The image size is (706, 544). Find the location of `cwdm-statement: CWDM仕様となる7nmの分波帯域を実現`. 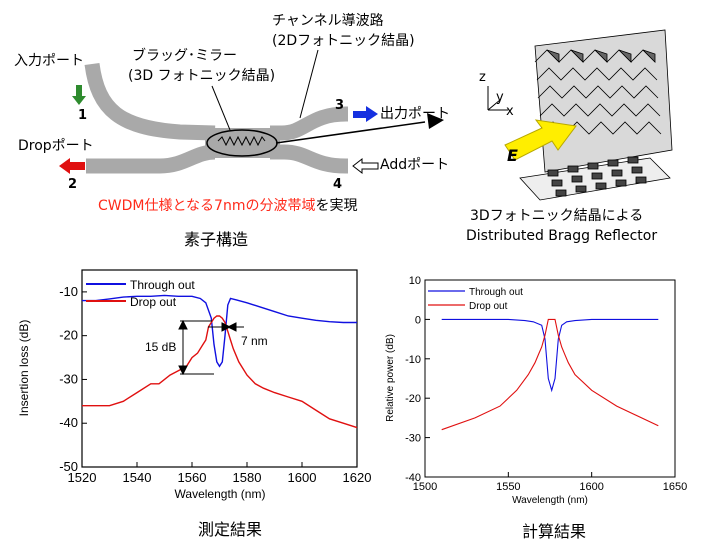

cwdm-statement: CWDM仕様となる7nmの分波帯域を実現 is located at coordinates (227, 206).